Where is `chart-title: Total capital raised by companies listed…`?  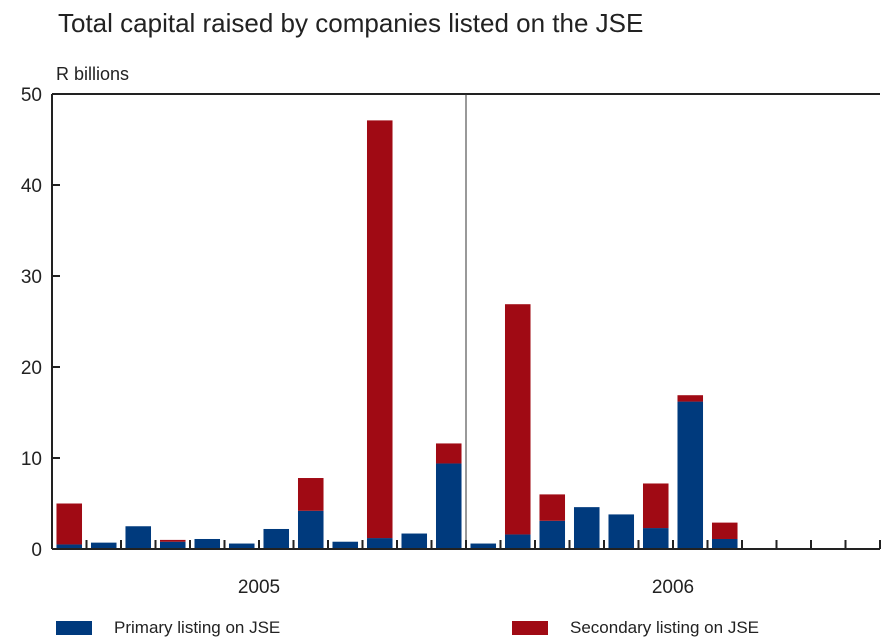 chart-title: Total capital raised by companies listed… is located at coordinates (351, 23).